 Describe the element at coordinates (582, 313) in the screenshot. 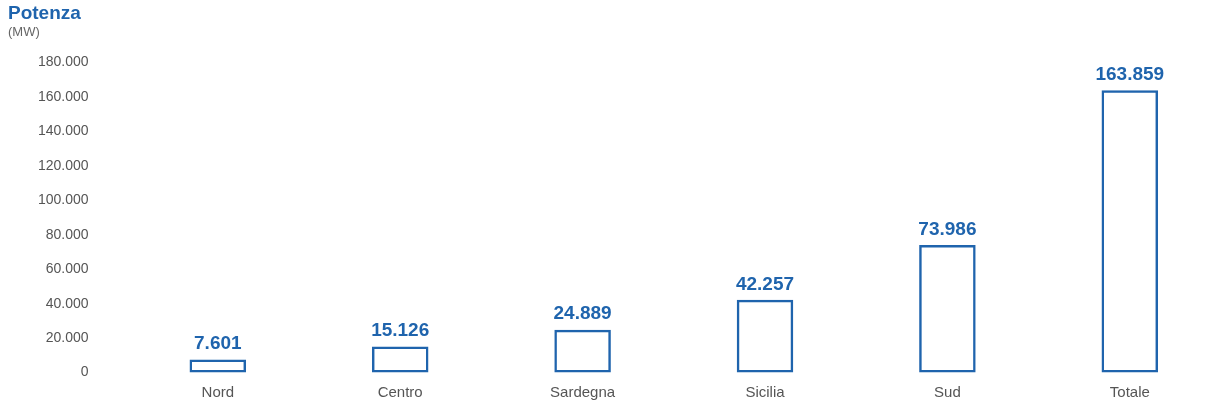

I see `data-label: 24.889` at that location.